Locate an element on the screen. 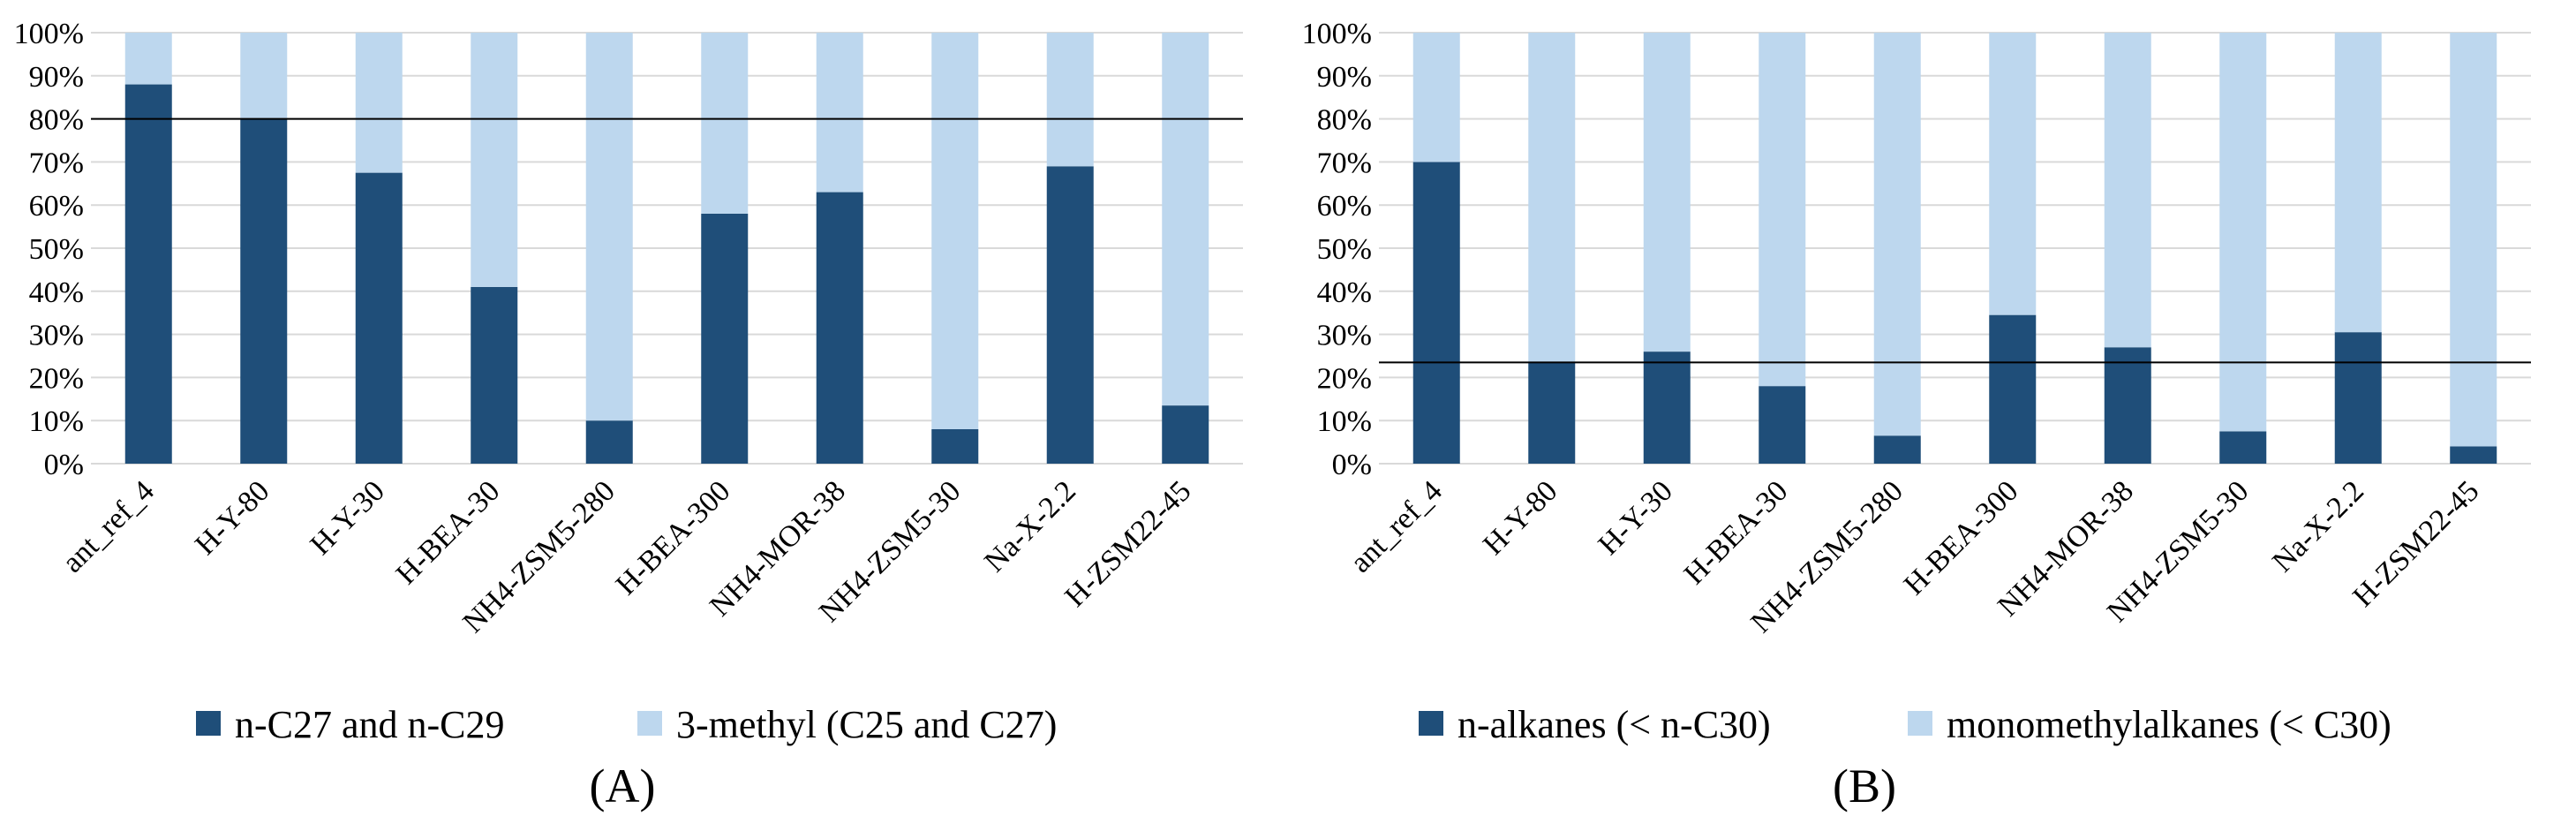  legend-label: 3-methyl (C25 and C27) is located at coordinates (867, 725).